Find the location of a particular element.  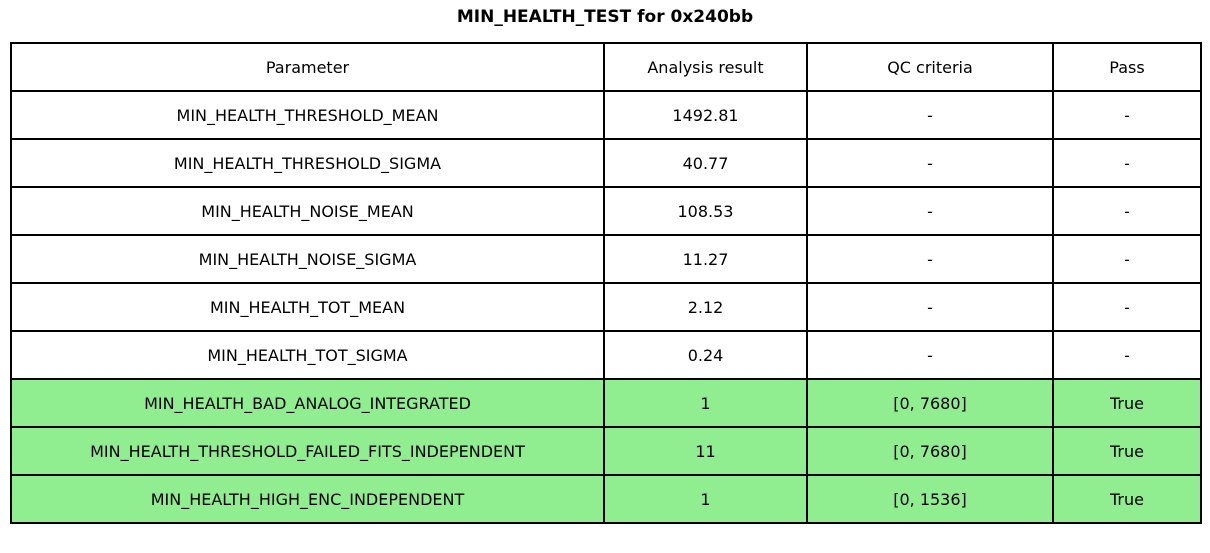

parameter-cell: MIN_HEALTH_TOT_MEAN is located at coordinates (307, 307).